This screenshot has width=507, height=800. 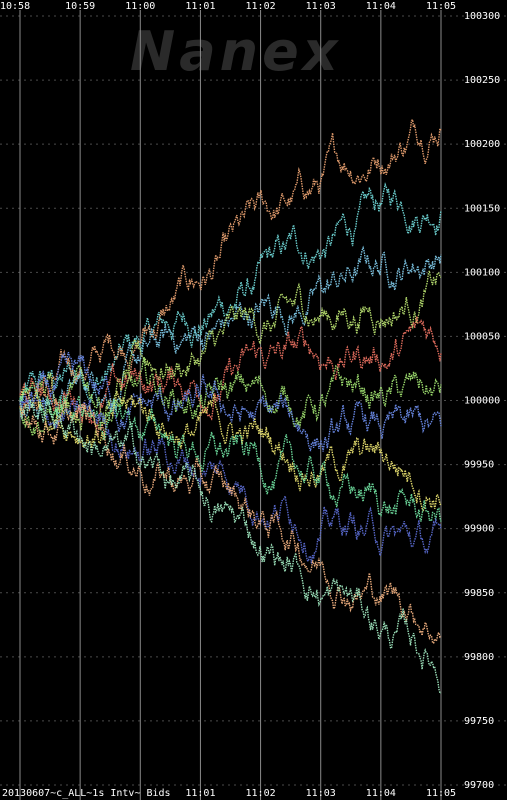 What do you see at coordinates (261, 793) in the screenshot?
I see `x-tick-label-bottom: 11:02` at bounding box center [261, 793].